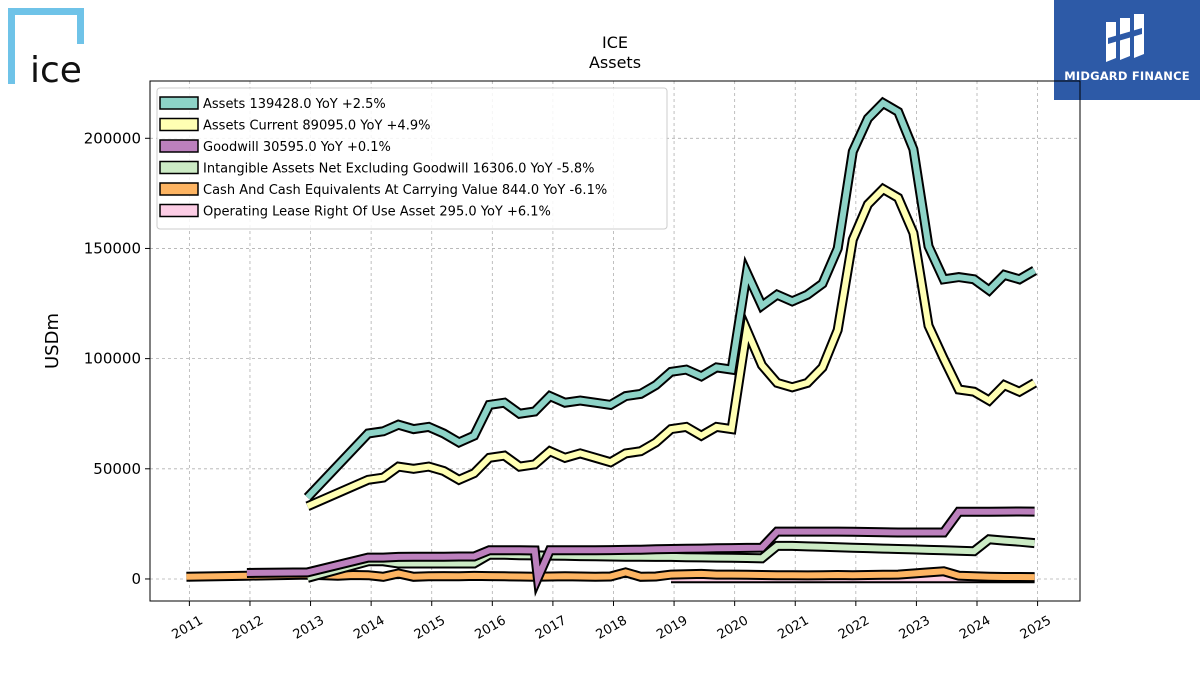 The height and width of the screenshot is (675, 1200). Describe the element at coordinates (1036, 628) in the screenshot. I see `x-tick-label: 2025` at that location.